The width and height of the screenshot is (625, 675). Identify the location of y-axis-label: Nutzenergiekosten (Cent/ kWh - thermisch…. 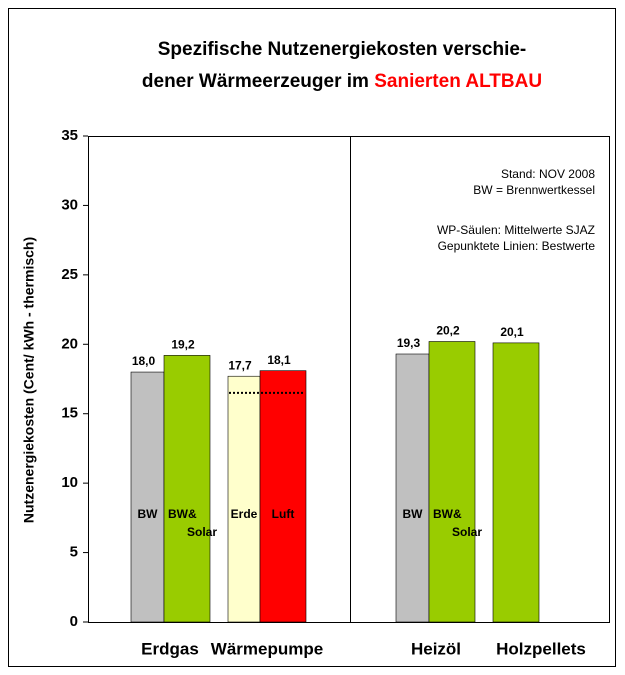
(29, 380).